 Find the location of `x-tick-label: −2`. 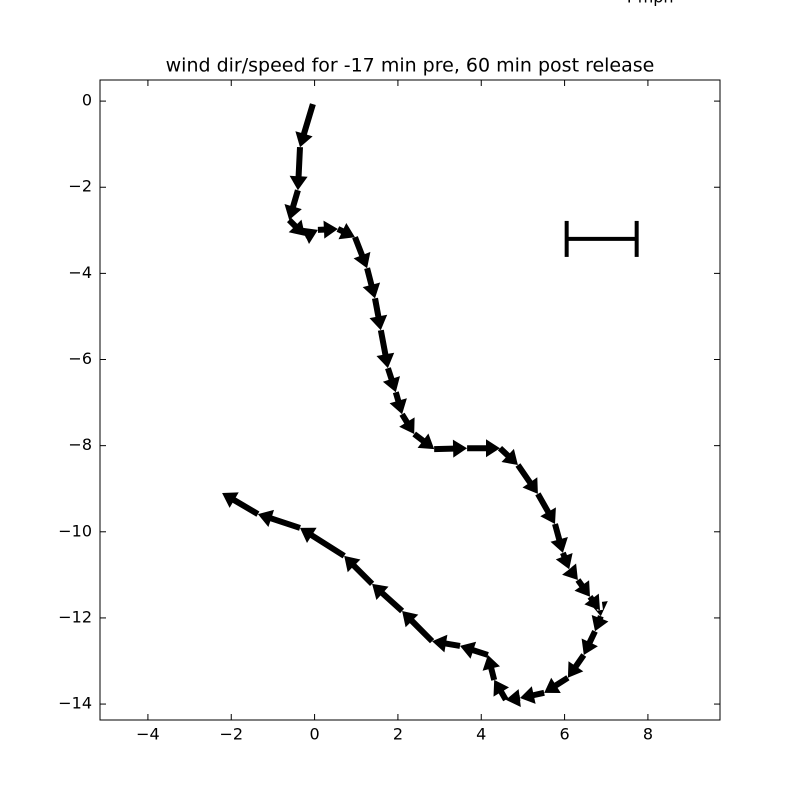

x-tick-label: −2 is located at coordinates (231, 734).